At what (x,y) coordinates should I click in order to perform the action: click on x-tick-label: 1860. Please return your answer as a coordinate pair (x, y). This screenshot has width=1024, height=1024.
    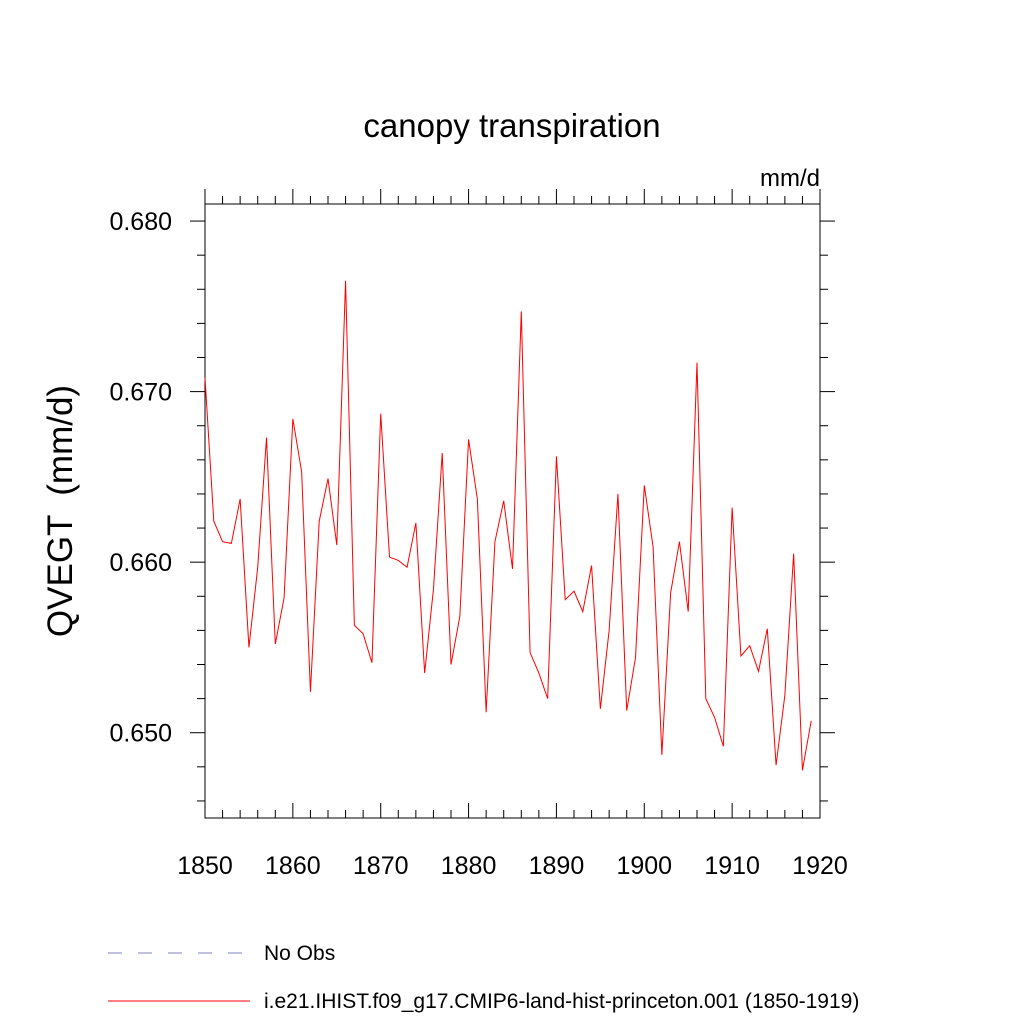
    Looking at the image, I should click on (293, 866).